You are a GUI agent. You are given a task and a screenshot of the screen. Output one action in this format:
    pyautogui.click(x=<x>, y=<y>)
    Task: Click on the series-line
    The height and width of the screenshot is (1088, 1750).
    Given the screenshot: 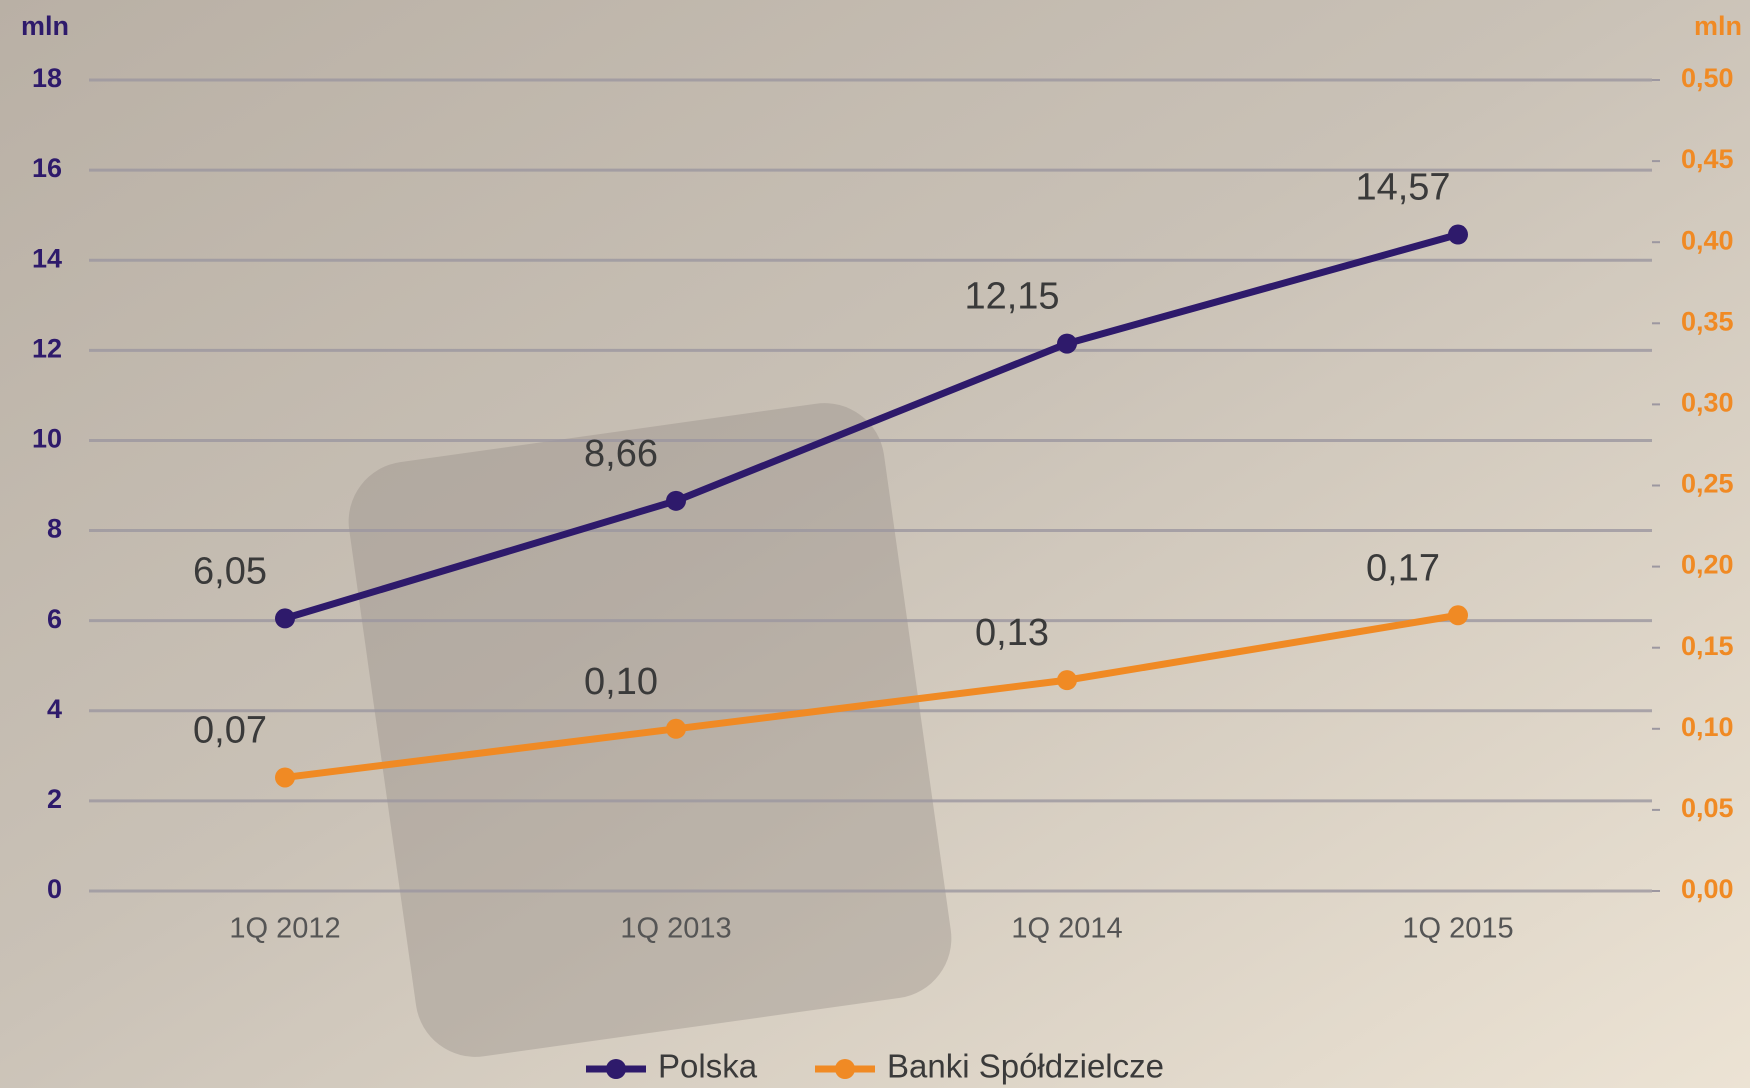 What is the action you would take?
    pyautogui.click(x=871, y=696)
    